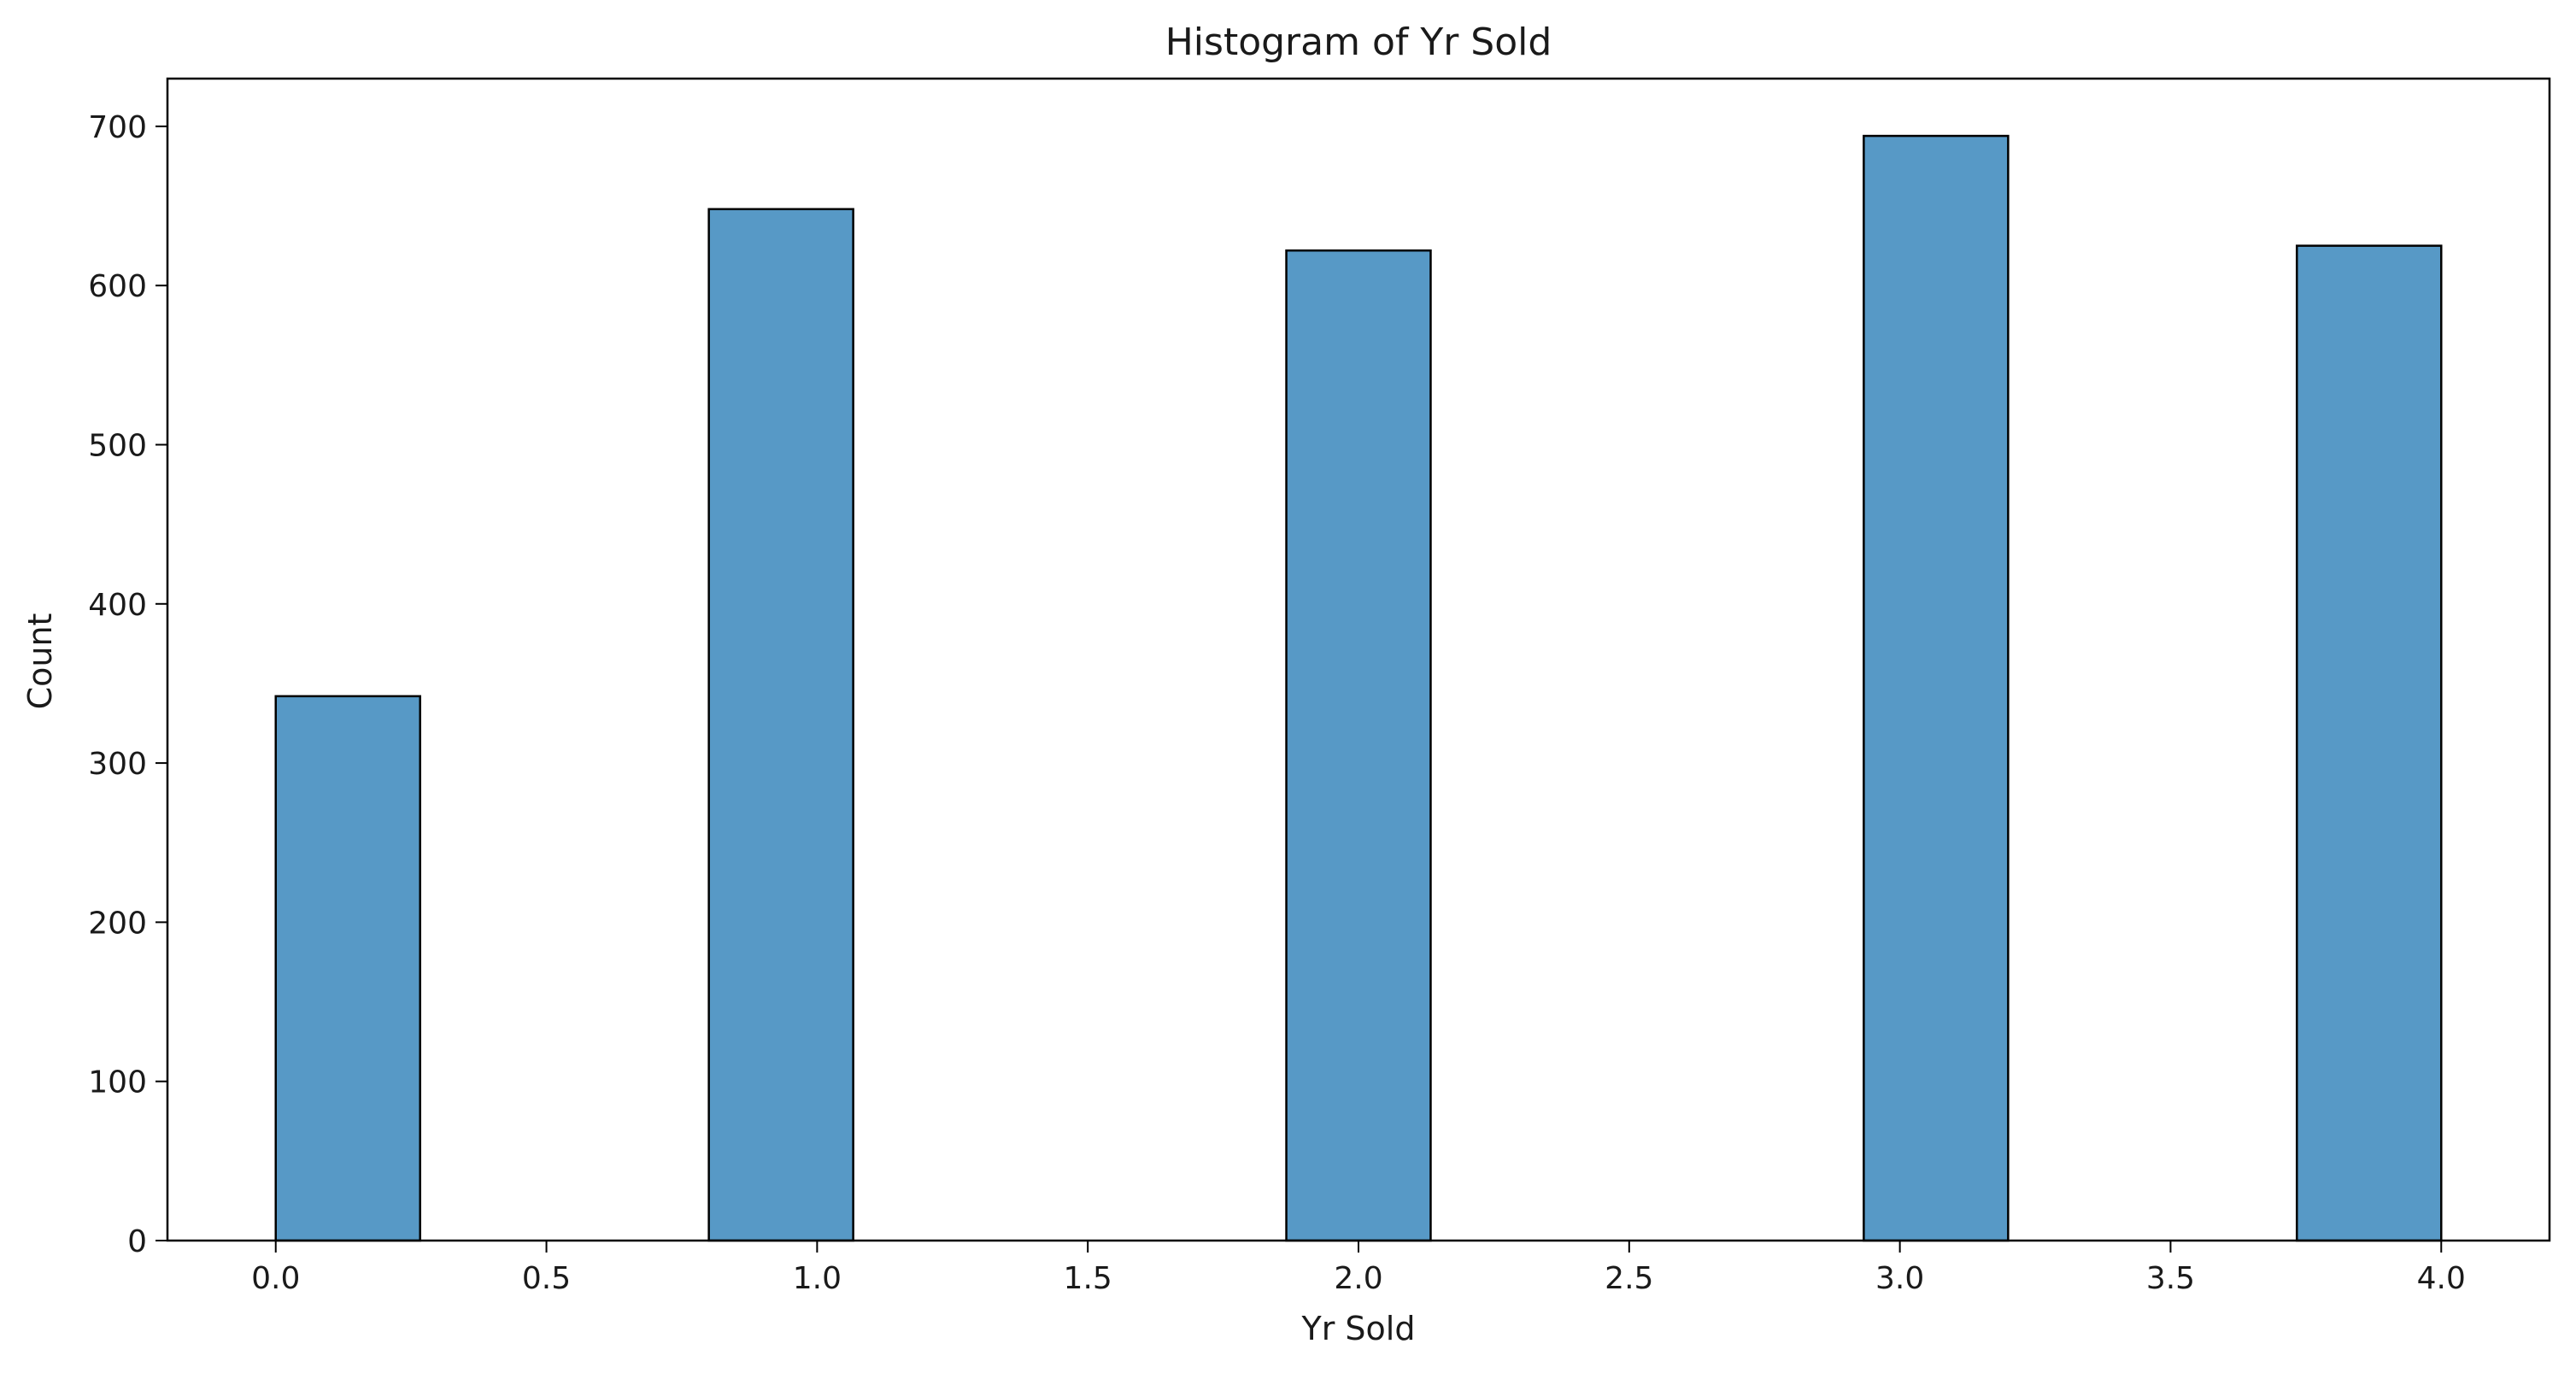 The height and width of the screenshot is (1373, 2576). I want to click on y-tick-label: 100, so click(118, 1083).